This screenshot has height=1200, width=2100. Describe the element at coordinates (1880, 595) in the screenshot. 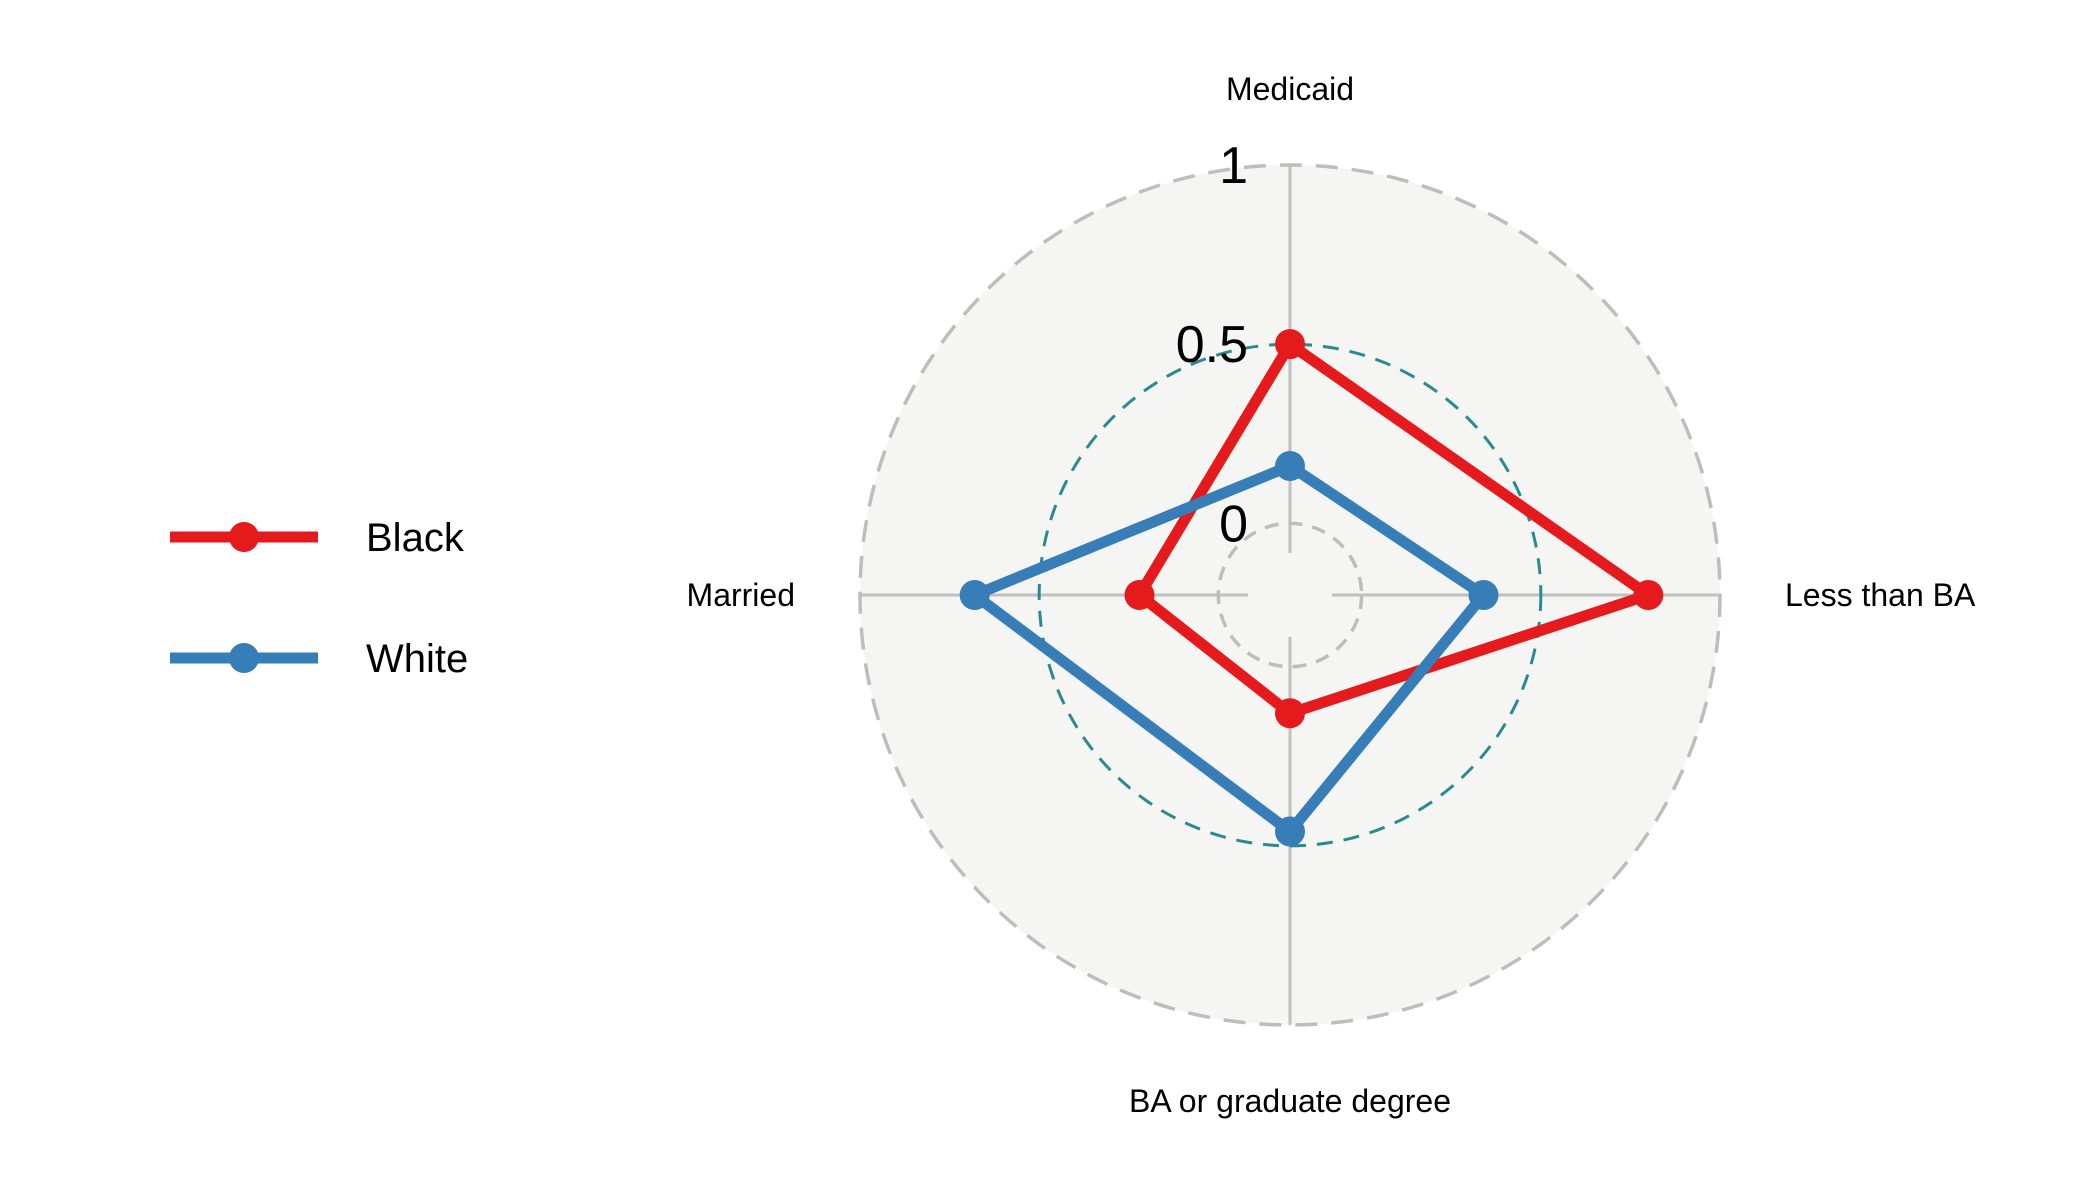

I see `axis-label-1: Less than BA` at that location.